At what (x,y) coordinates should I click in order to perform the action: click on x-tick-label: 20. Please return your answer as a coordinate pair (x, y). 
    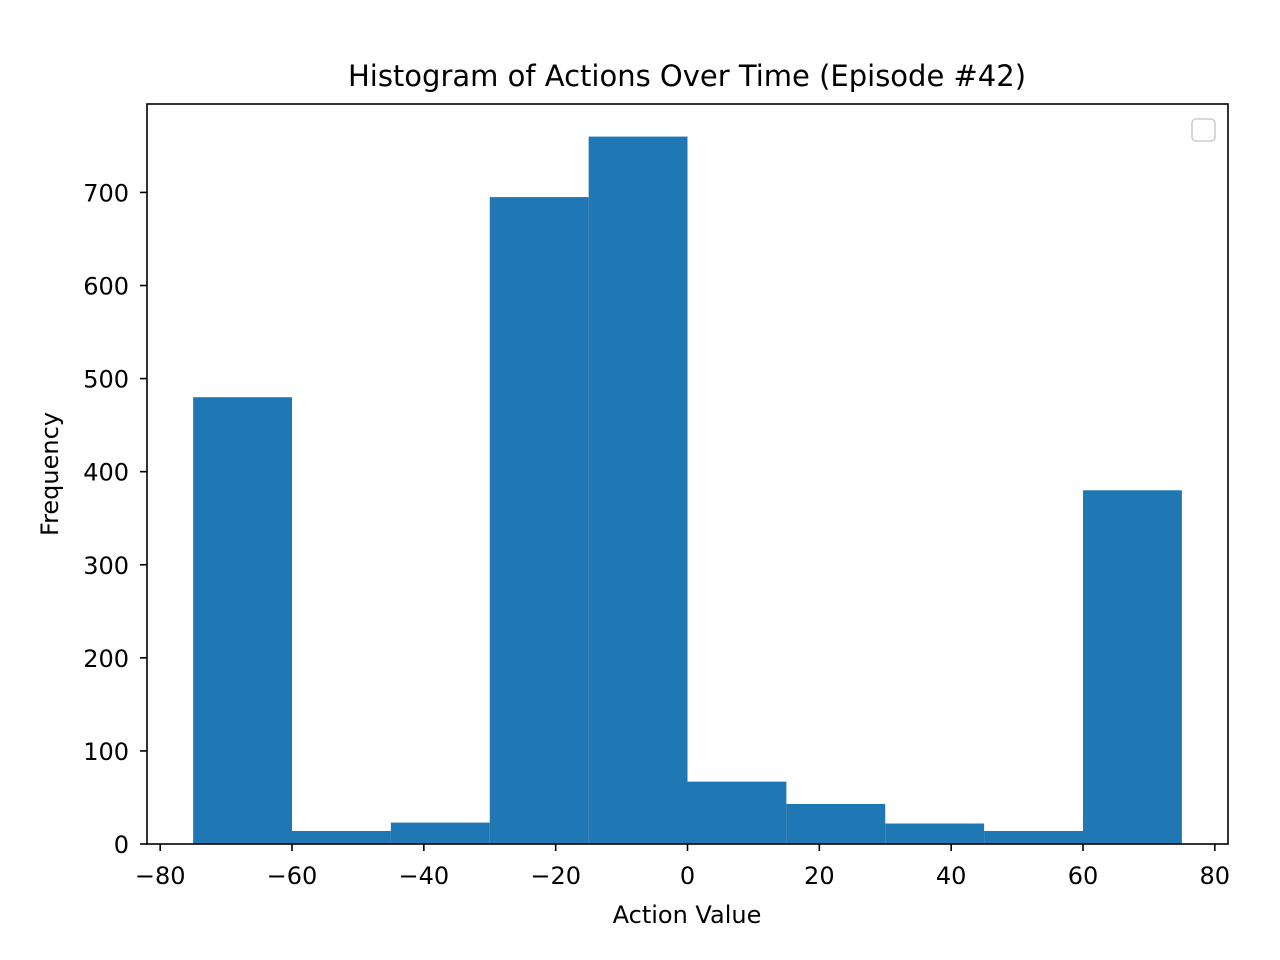
    Looking at the image, I should click on (819, 876).